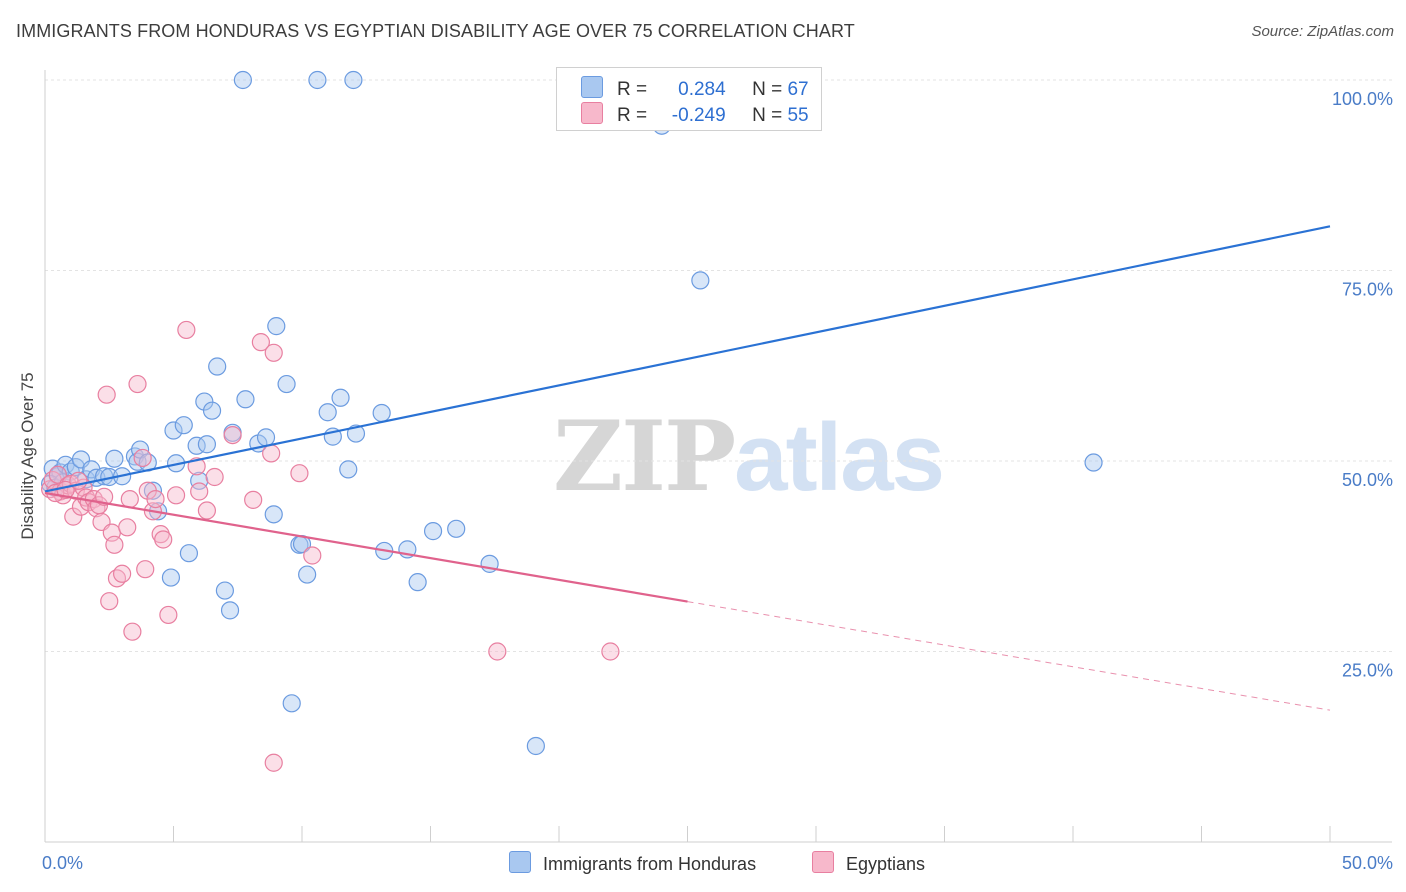 This screenshot has width=1406, height=892. I want to click on legend-item-honduras: Immigrants from Honduras, so click(632, 863).